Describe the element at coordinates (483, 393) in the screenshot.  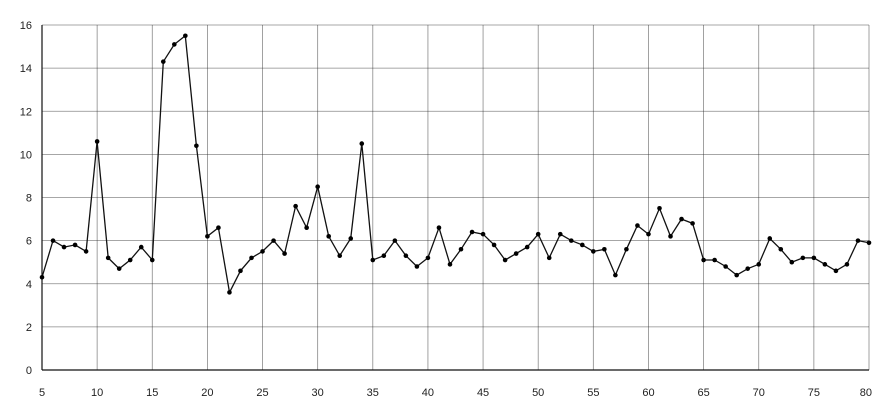
I see `x-tick-label: 45` at that location.